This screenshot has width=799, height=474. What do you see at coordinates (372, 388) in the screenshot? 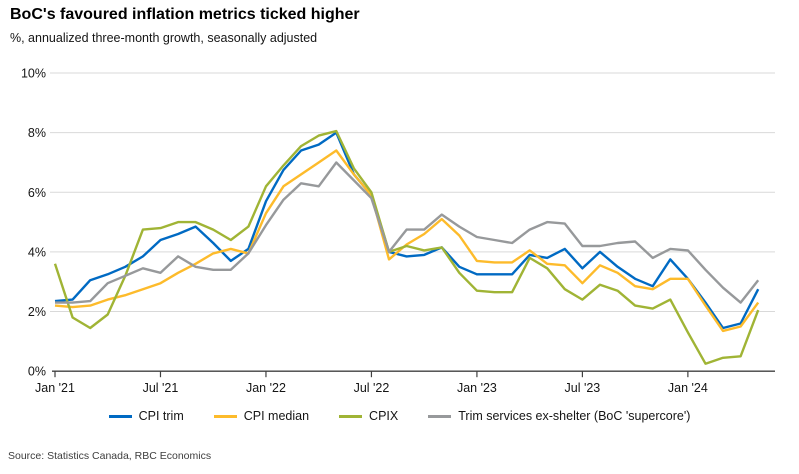
I see `x-axis-label-jul-22: Jul '22` at bounding box center [372, 388].